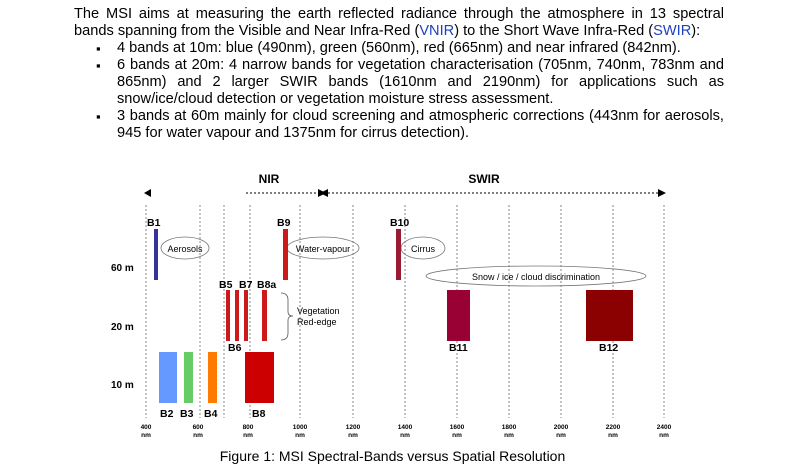 Image resolution: width=785 pixels, height=473 pixels. I want to click on band-b4-bar, so click(212, 377).